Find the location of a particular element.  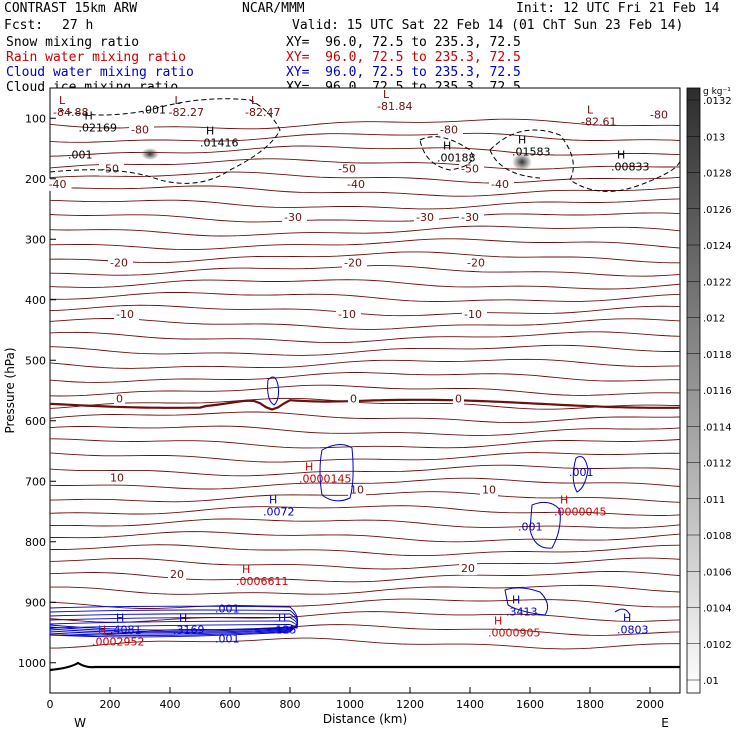

cloud-water-maximum-value: .3413 is located at coordinates (522, 611).